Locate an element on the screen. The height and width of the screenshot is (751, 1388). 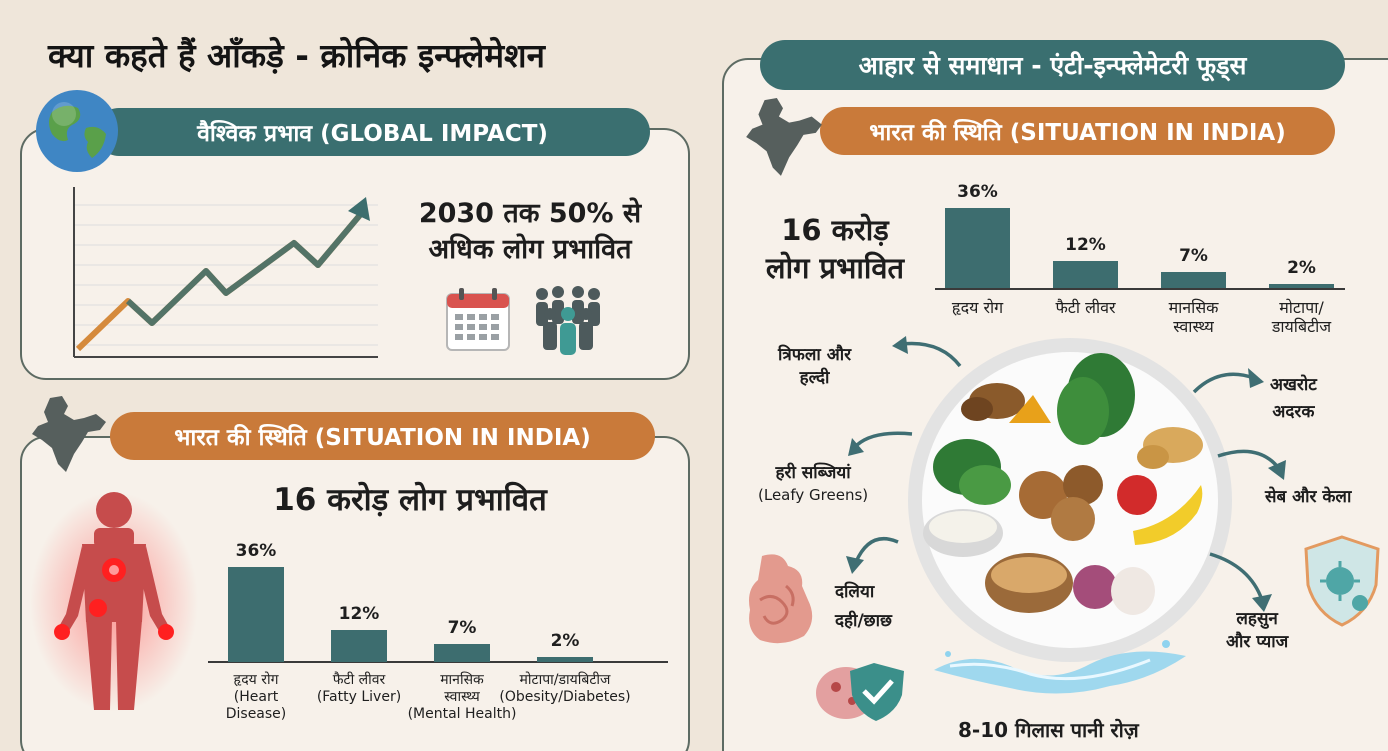
label-garlic-line2: और प्याज is located at coordinates (1257, 641).